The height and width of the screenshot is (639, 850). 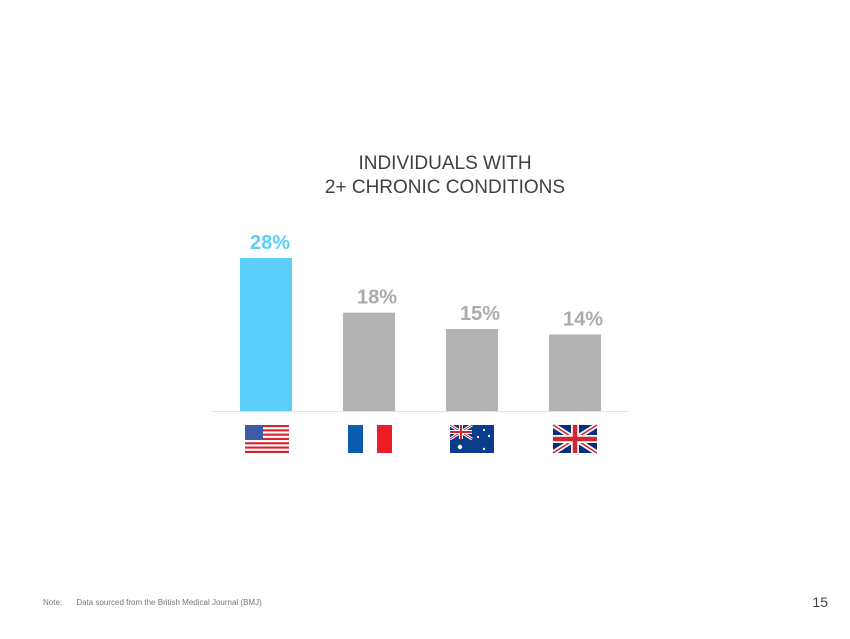 What do you see at coordinates (820, 602) in the screenshot?
I see `page-number: 15` at bounding box center [820, 602].